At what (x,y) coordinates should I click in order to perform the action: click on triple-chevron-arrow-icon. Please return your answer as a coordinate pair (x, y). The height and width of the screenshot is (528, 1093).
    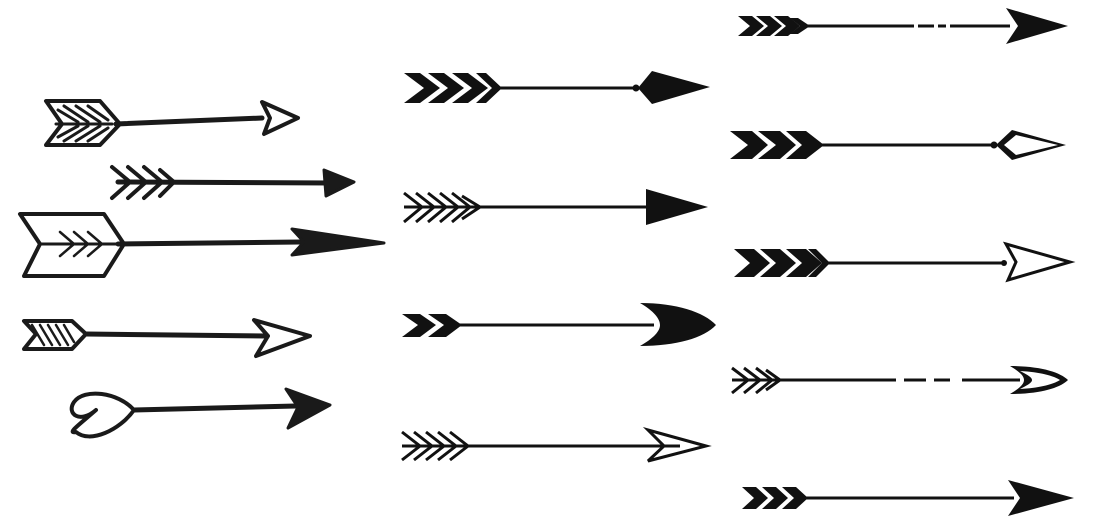
    Looking at the image, I should click on (908, 498).